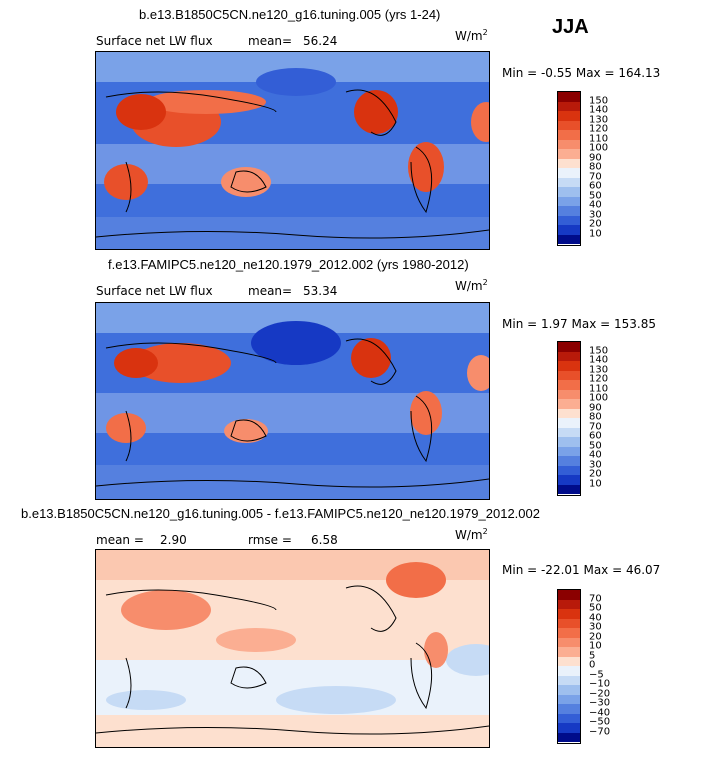 This screenshot has width=709, height=758. Describe the element at coordinates (600, 712) in the screenshot. I see `colorbar-tick-label: −40` at that location.